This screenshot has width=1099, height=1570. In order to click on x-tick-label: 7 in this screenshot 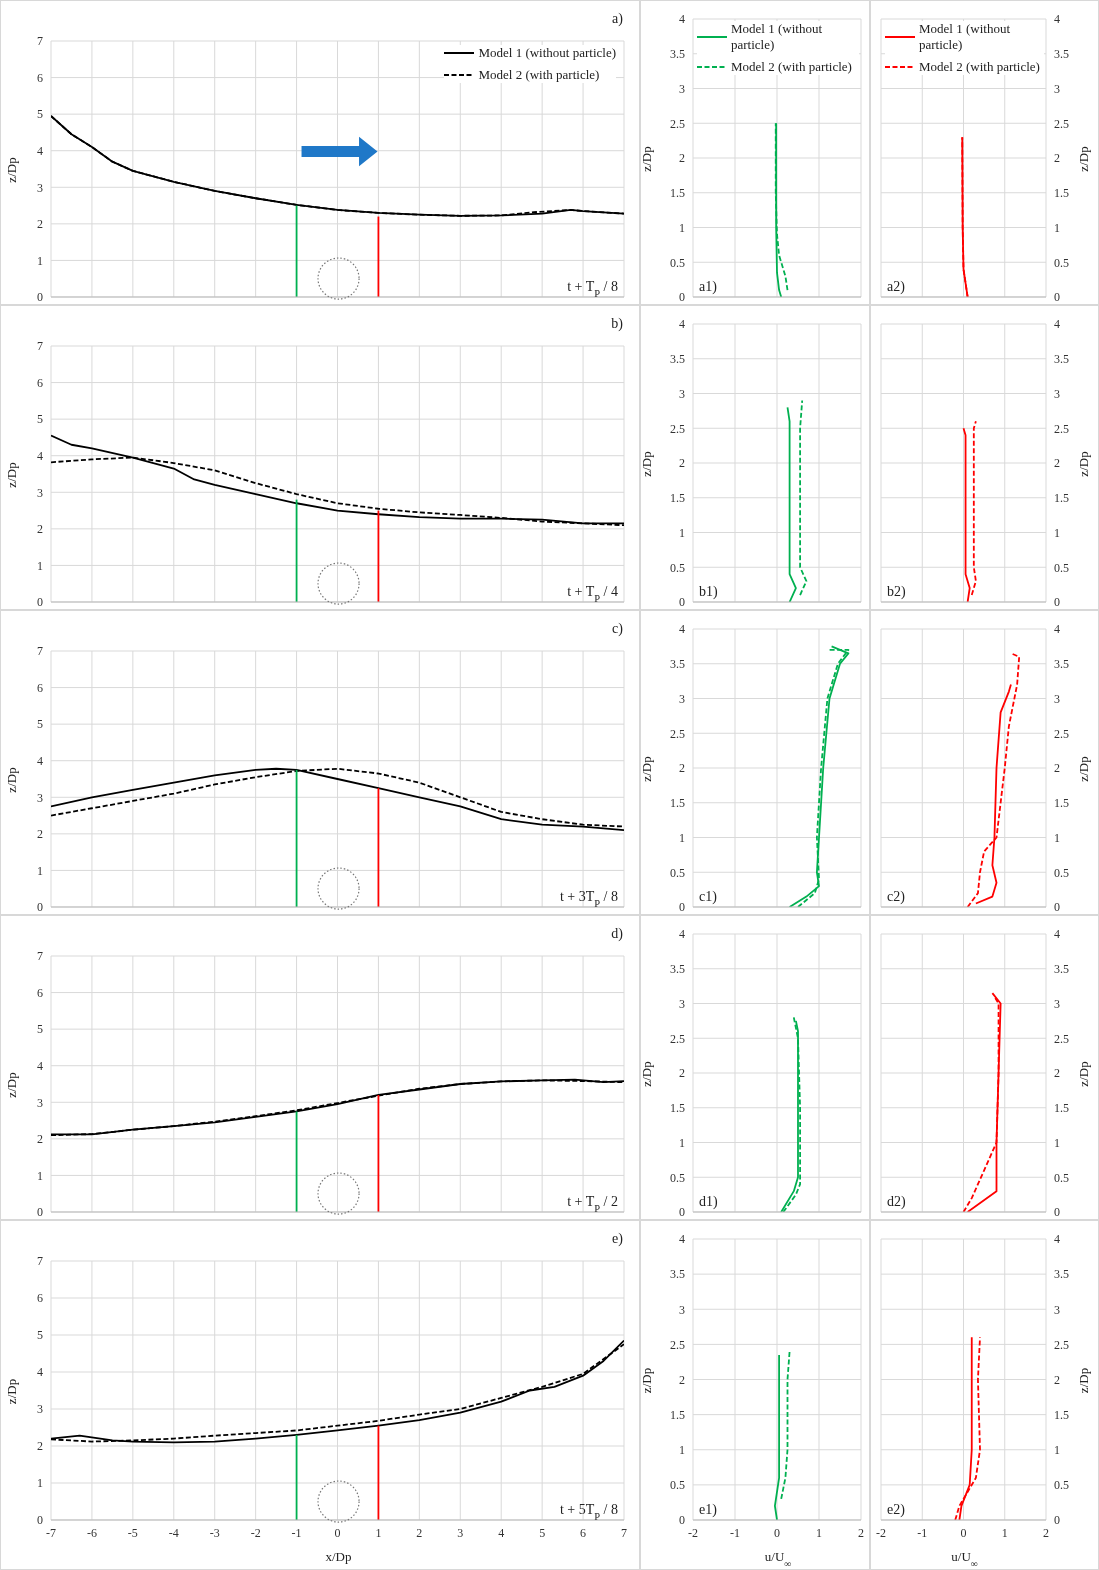, I will do `click(624, 1532)`.